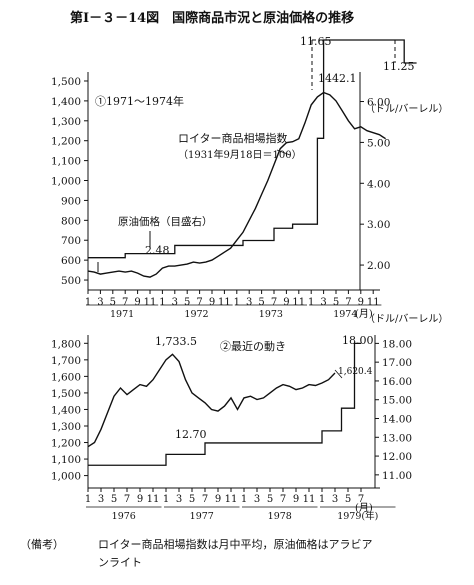 The image size is (474, 585). Describe the element at coordinates (196, 314) in the screenshot. I see `year-label: 1972` at that location.